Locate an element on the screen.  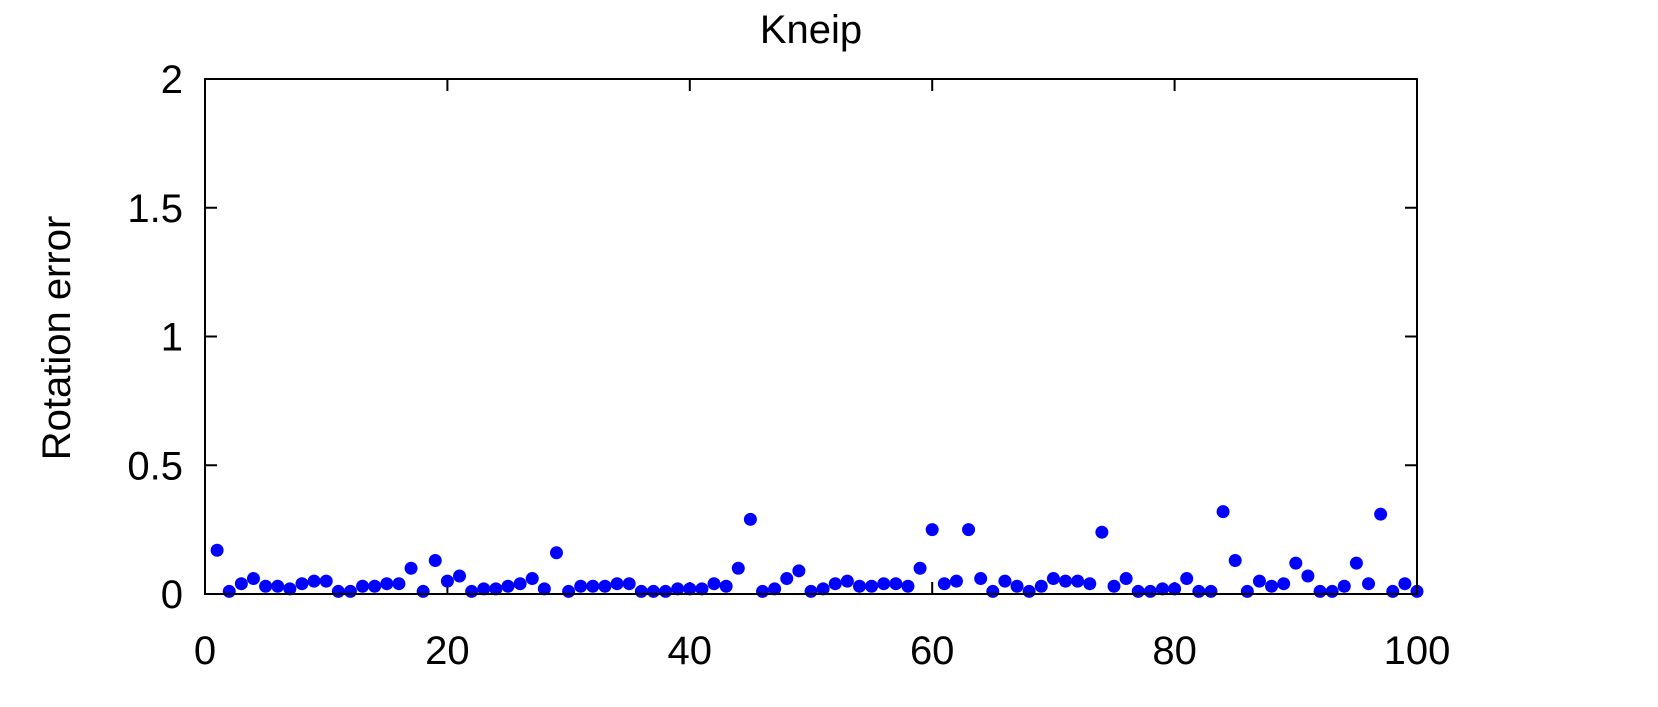
y-tick-label: 0.5 is located at coordinates (155, 466).